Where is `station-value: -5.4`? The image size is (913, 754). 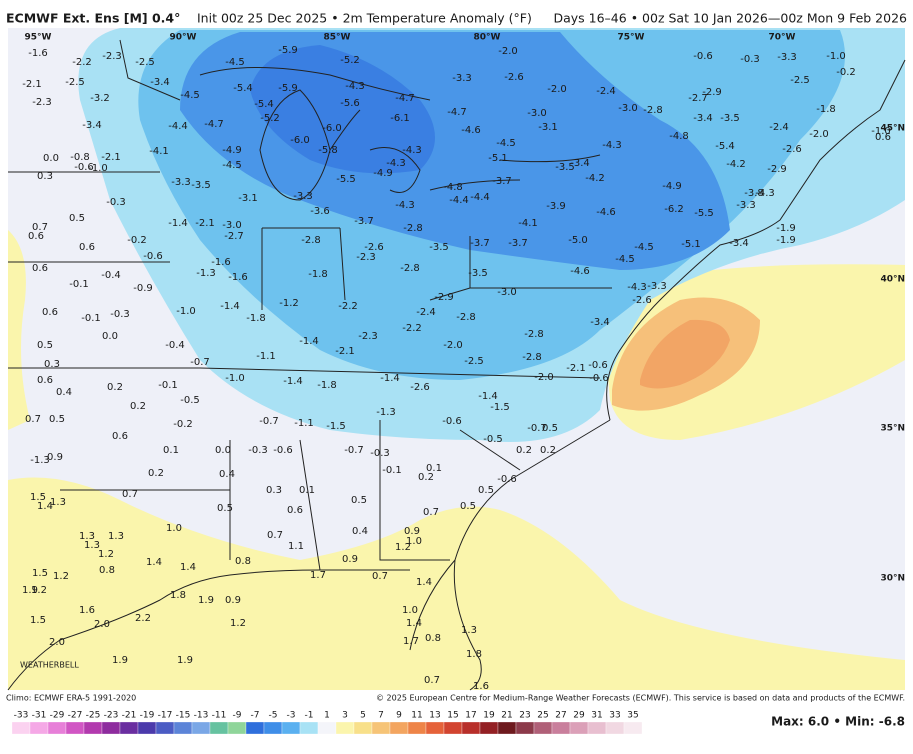
station-value: -5.4 is located at coordinates (243, 88).